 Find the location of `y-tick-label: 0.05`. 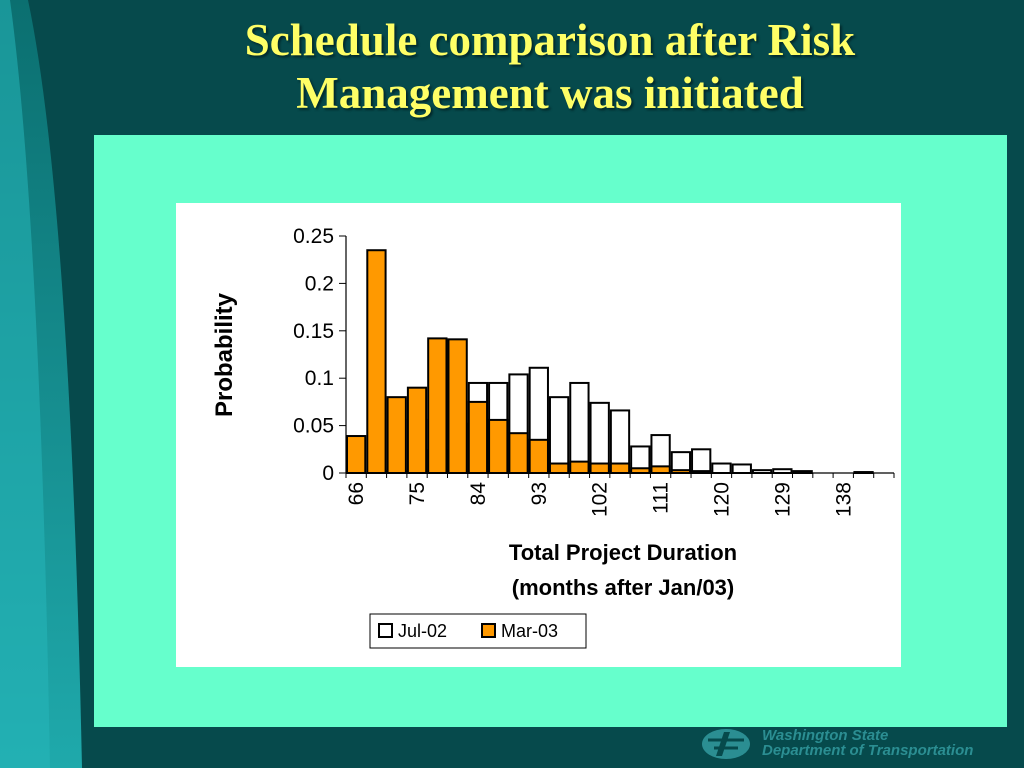

y-tick-label: 0.05 is located at coordinates (313, 426).